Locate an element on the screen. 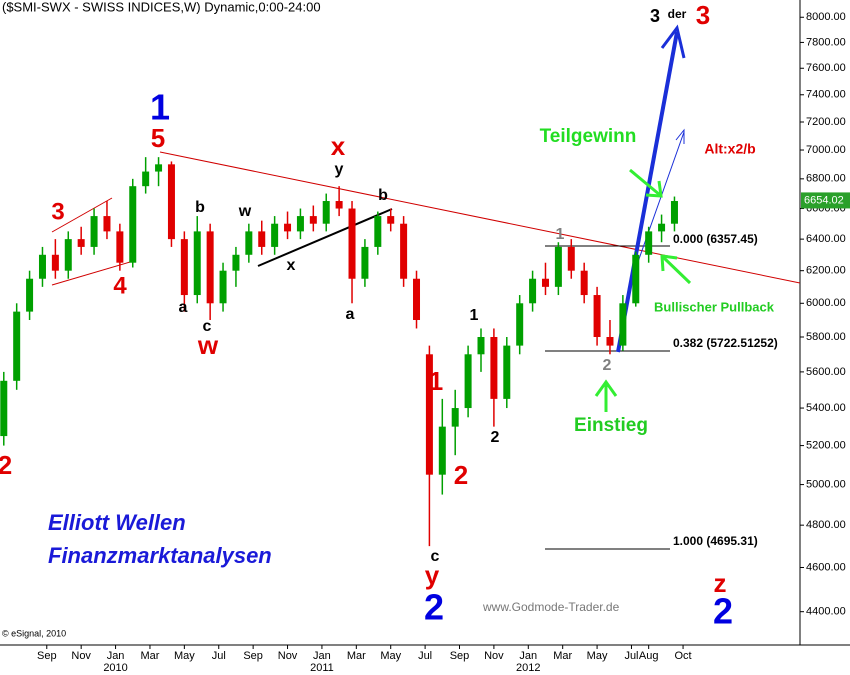  arrow-head is located at coordinates (673, 41).